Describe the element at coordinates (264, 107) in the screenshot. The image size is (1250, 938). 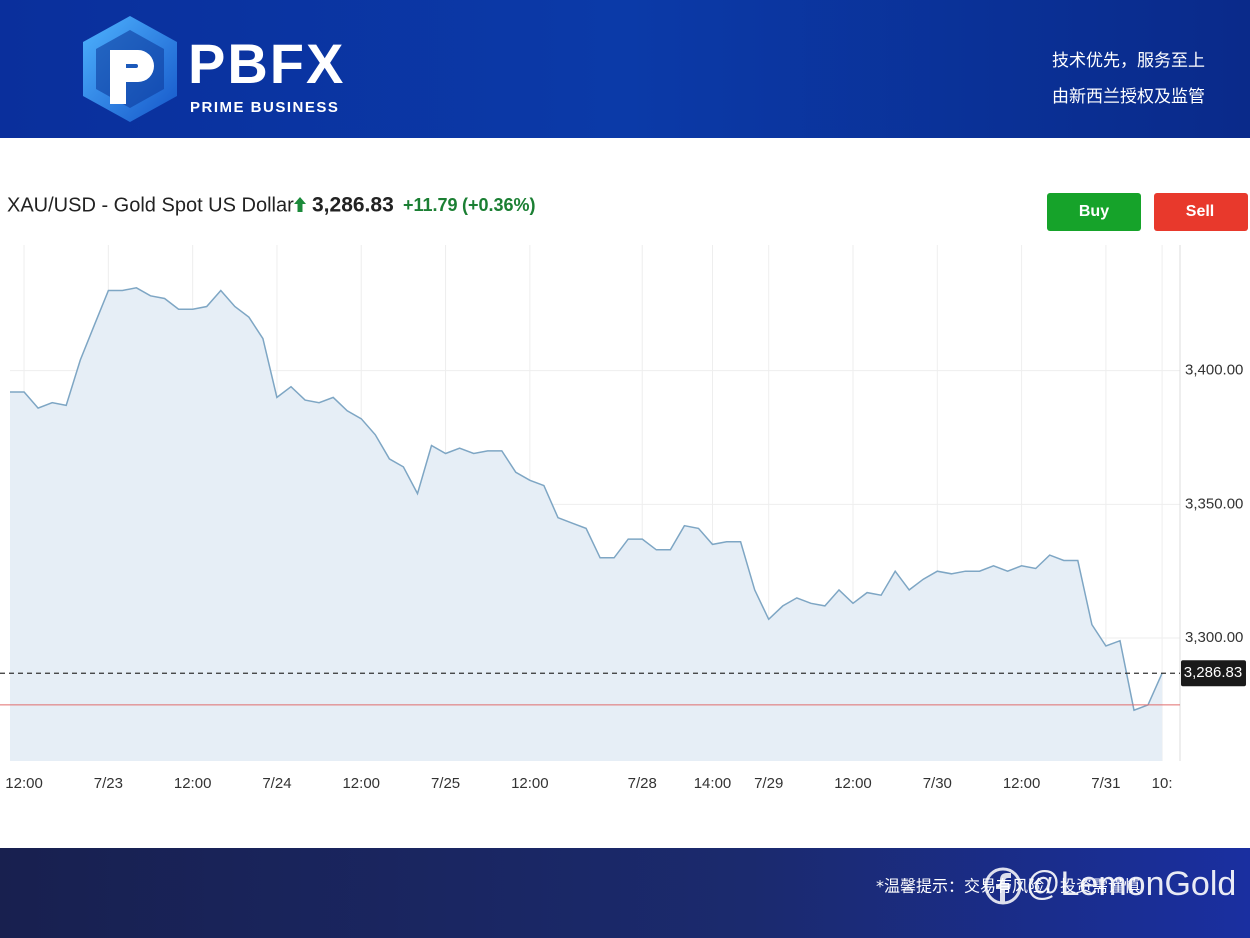
I see `logo-subtitle: PRIME BUSINESS` at that location.